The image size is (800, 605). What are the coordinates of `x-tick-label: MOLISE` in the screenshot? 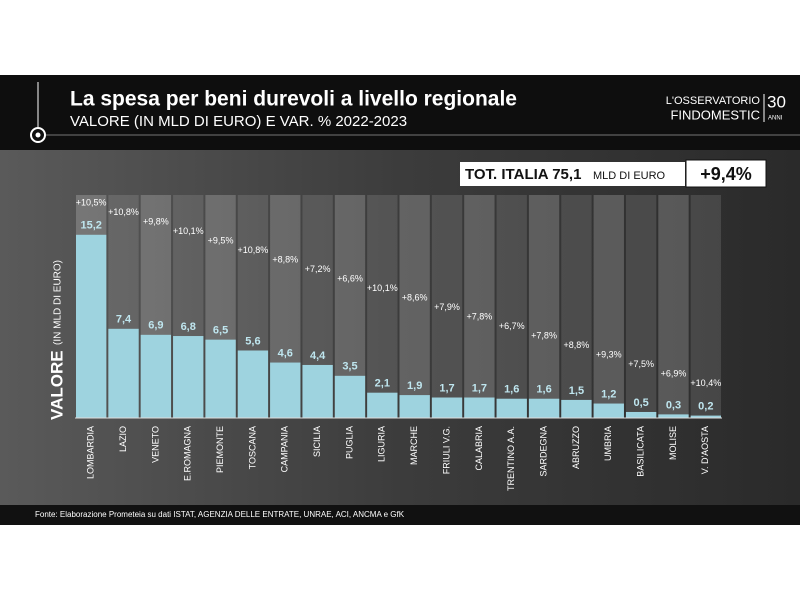 It's located at (673, 443).